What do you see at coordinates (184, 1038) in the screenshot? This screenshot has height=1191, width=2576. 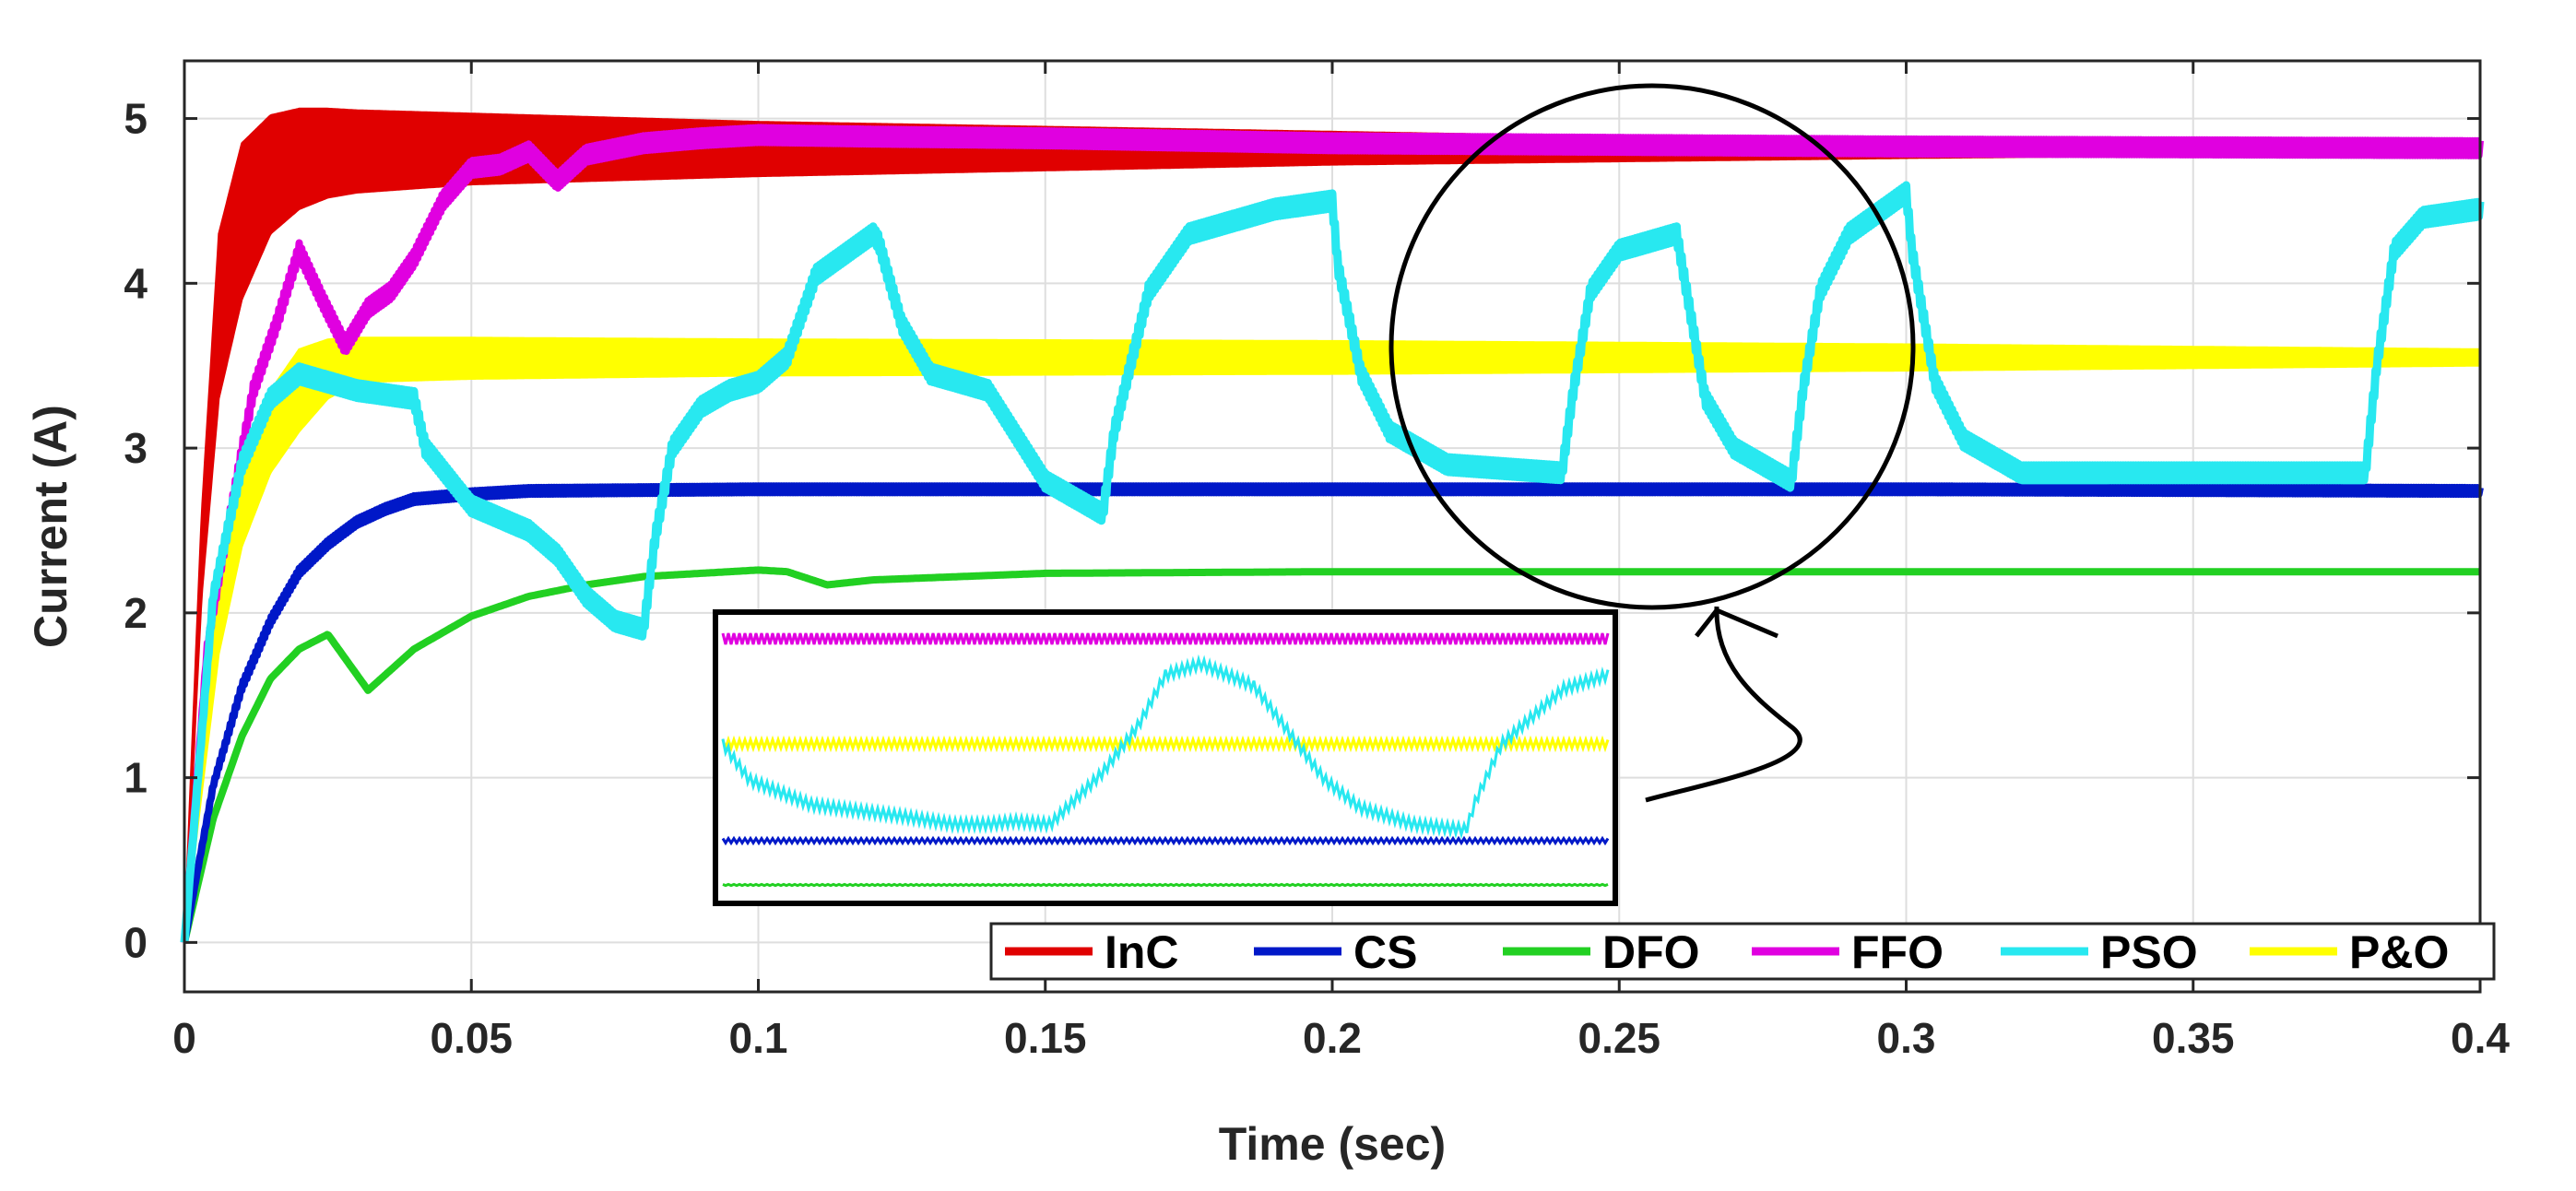 I see `x-tick-label: 0` at bounding box center [184, 1038].